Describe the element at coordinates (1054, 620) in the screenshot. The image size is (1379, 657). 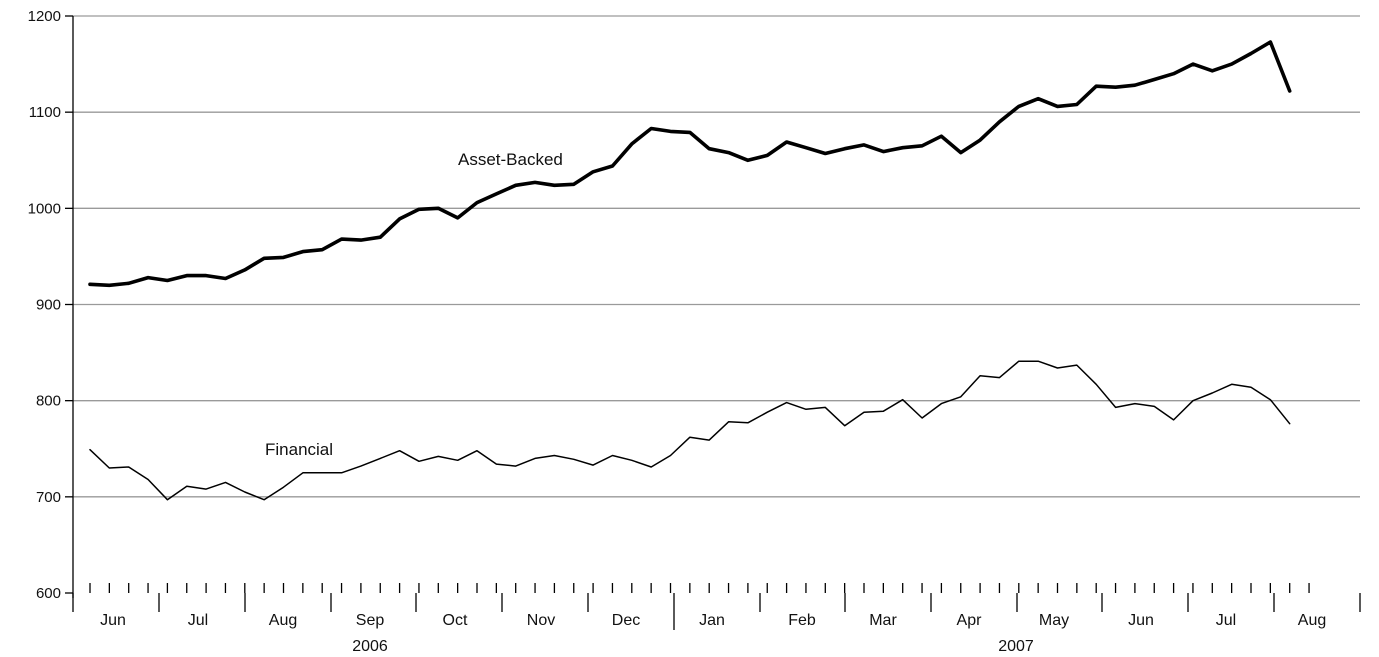
I see `x-month-label: May` at that location.